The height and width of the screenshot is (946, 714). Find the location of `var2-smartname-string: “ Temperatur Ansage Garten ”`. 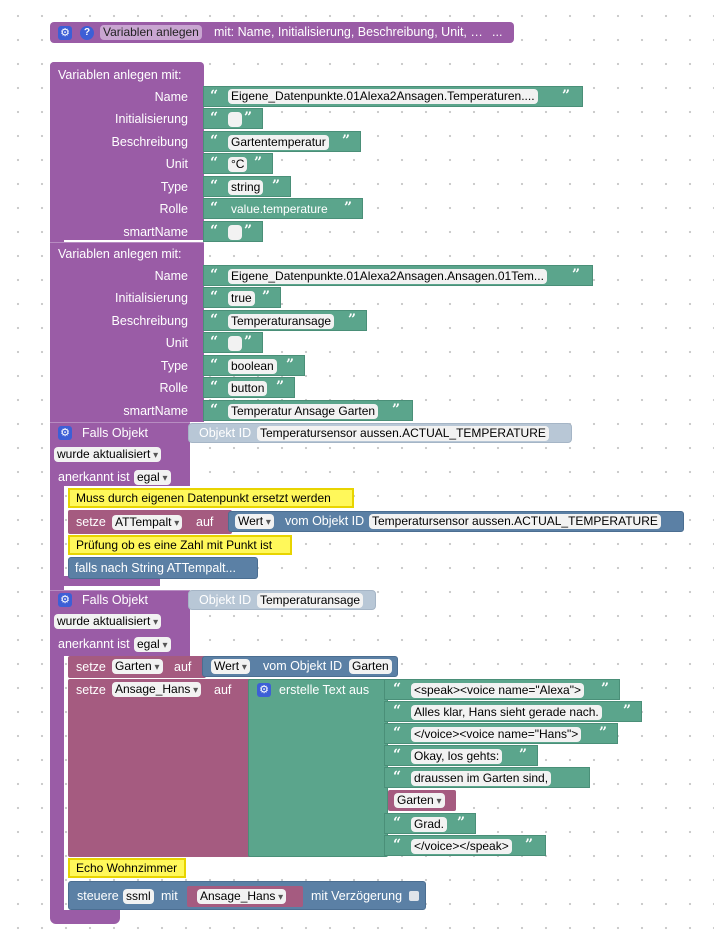

var2-smartname-string: “ Temperatur Ansage Garten ” is located at coordinates (308, 410).